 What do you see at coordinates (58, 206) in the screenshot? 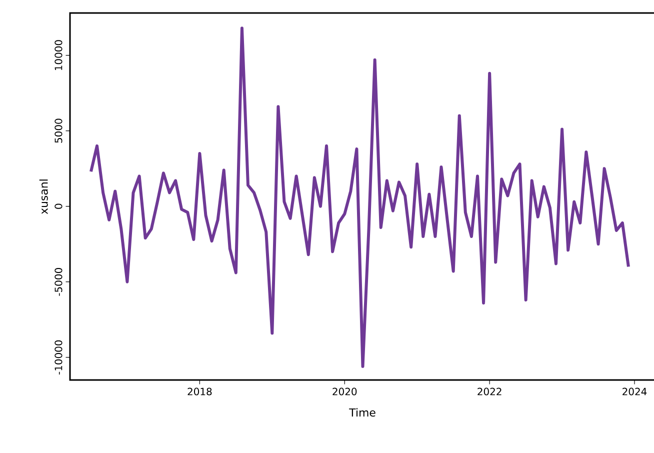
I see `y-tick-label: 0` at bounding box center [58, 206].